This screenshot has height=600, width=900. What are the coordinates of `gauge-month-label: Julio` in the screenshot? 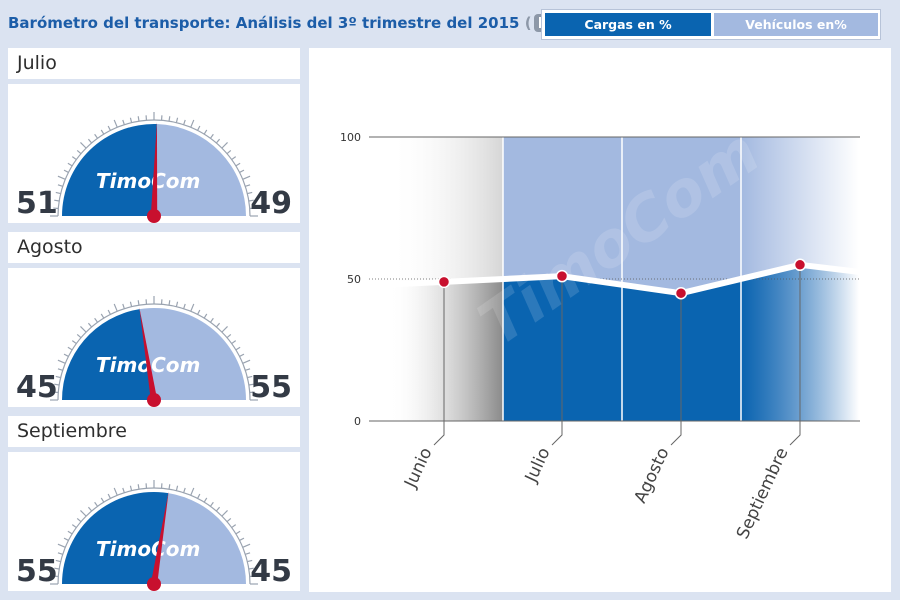 It's located at (154, 63).